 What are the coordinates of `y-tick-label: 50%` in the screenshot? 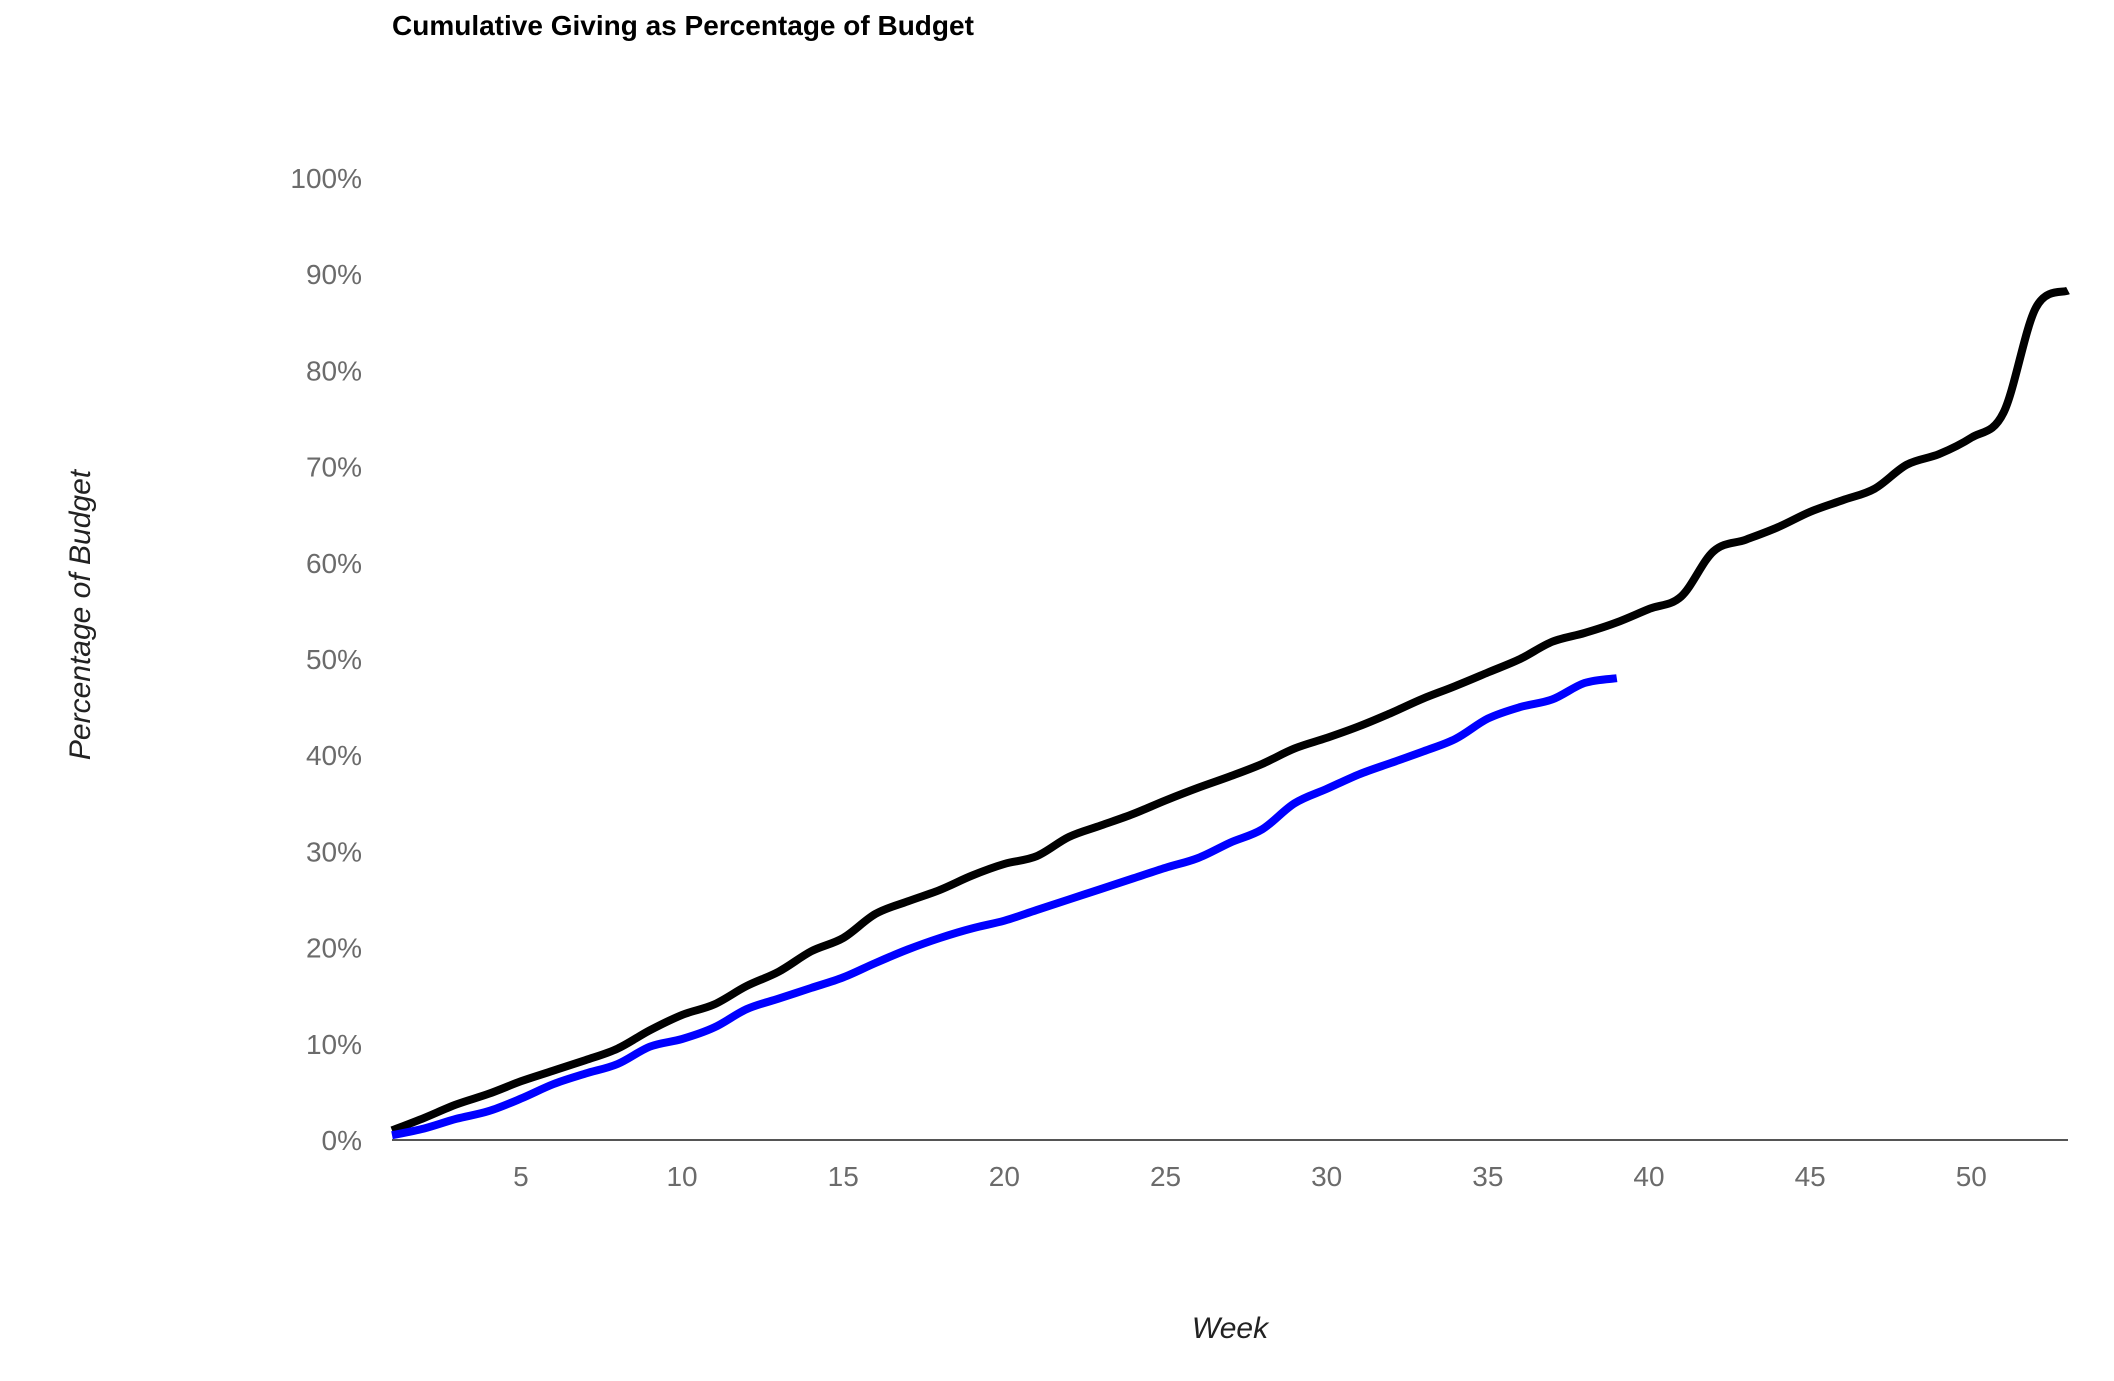 It's located at (334, 659).